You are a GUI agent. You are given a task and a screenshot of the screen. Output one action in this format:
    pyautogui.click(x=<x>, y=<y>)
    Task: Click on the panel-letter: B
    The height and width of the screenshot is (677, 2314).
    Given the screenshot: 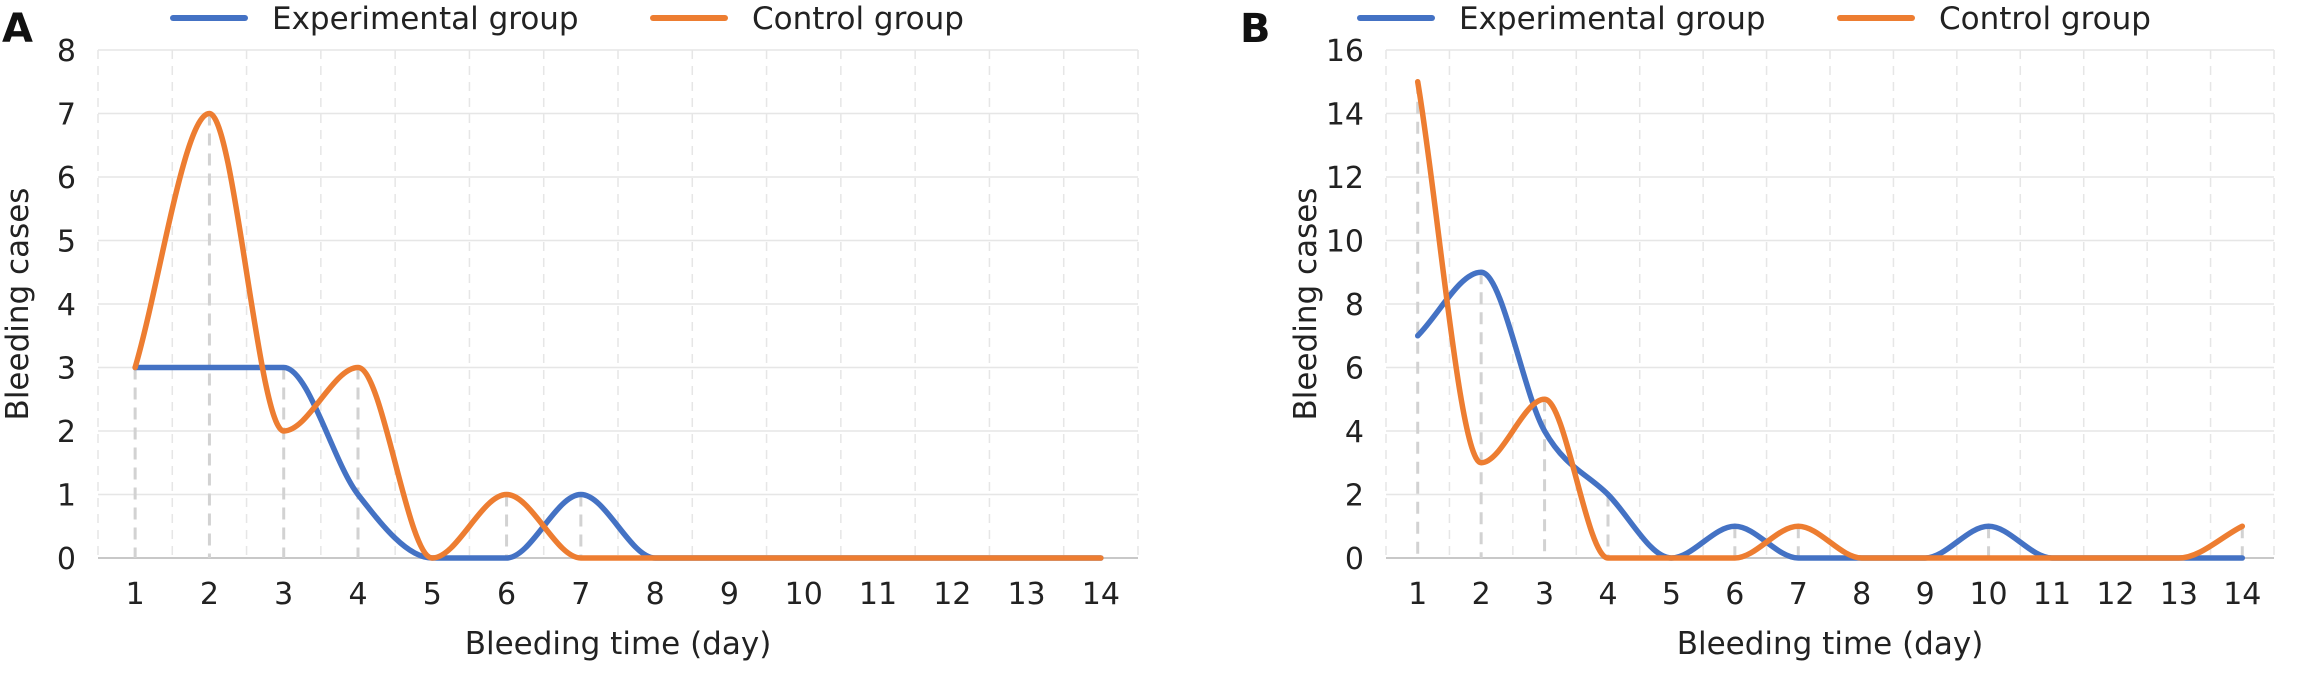 What is the action you would take?
    pyautogui.click(x=1255, y=29)
    